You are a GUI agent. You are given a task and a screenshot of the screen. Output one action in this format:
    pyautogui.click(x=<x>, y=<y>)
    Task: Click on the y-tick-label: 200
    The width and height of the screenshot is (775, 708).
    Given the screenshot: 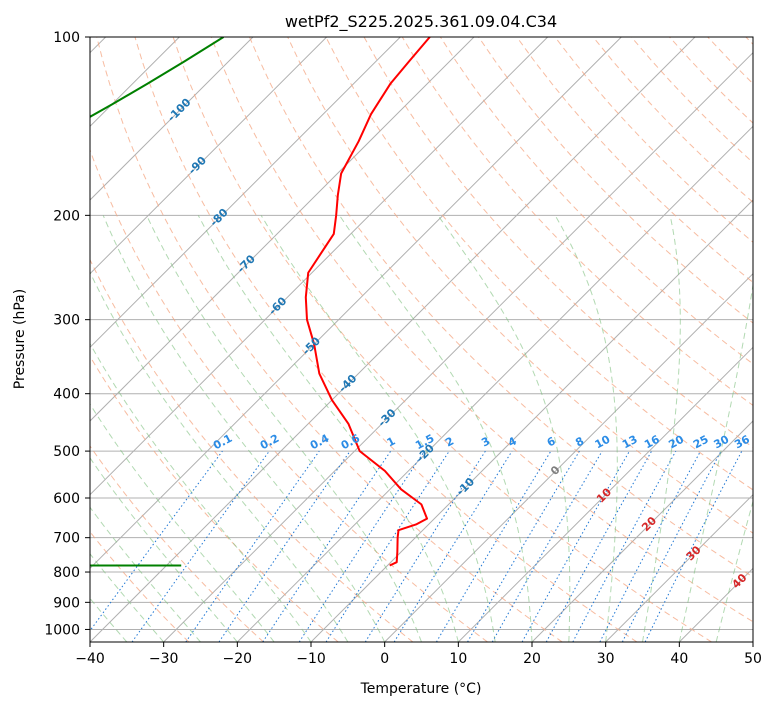 What is the action you would take?
    pyautogui.click(x=66, y=216)
    